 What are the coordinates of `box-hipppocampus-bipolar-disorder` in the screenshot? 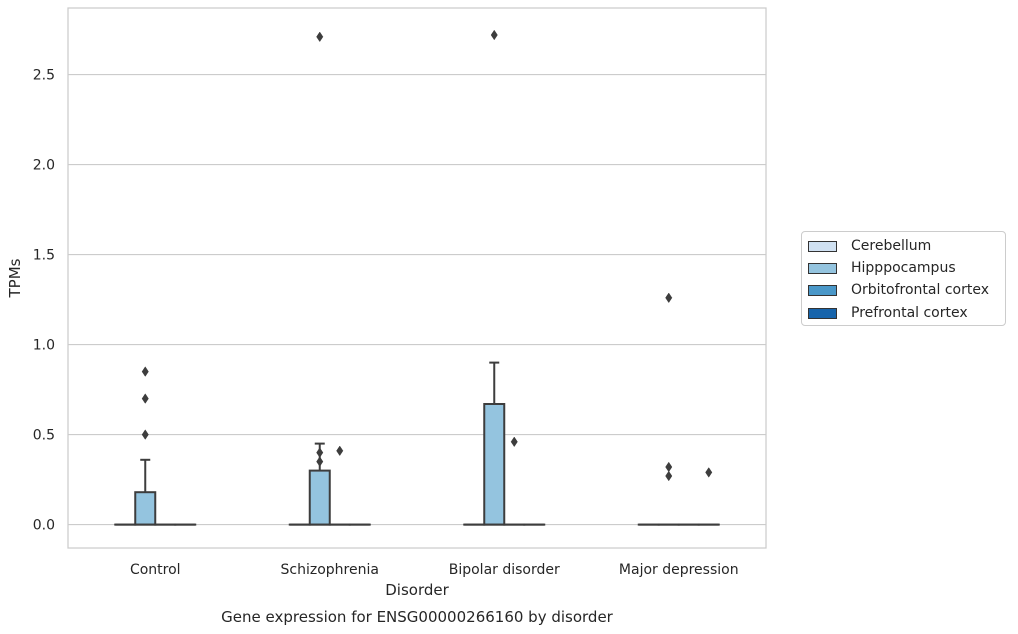 It's located at (494, 443).